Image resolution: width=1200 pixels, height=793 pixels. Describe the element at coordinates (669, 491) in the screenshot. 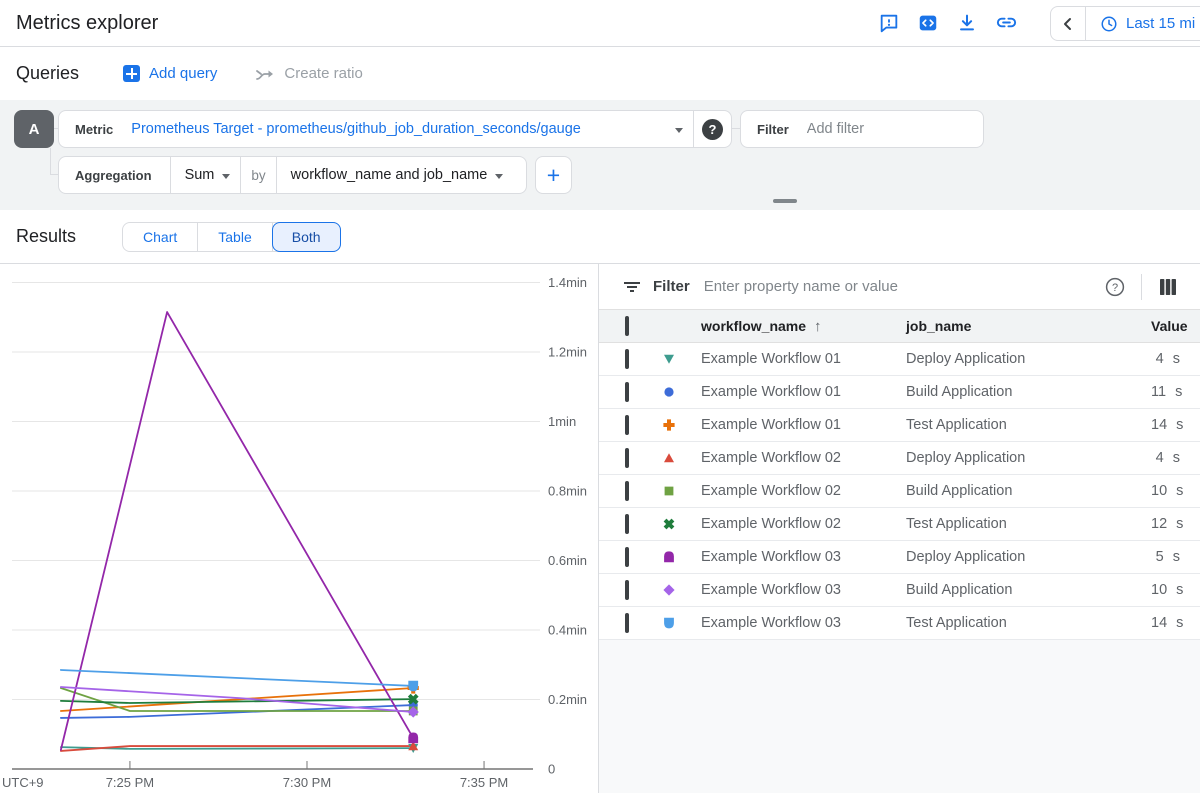

I see `square-marker-icon` at that location.